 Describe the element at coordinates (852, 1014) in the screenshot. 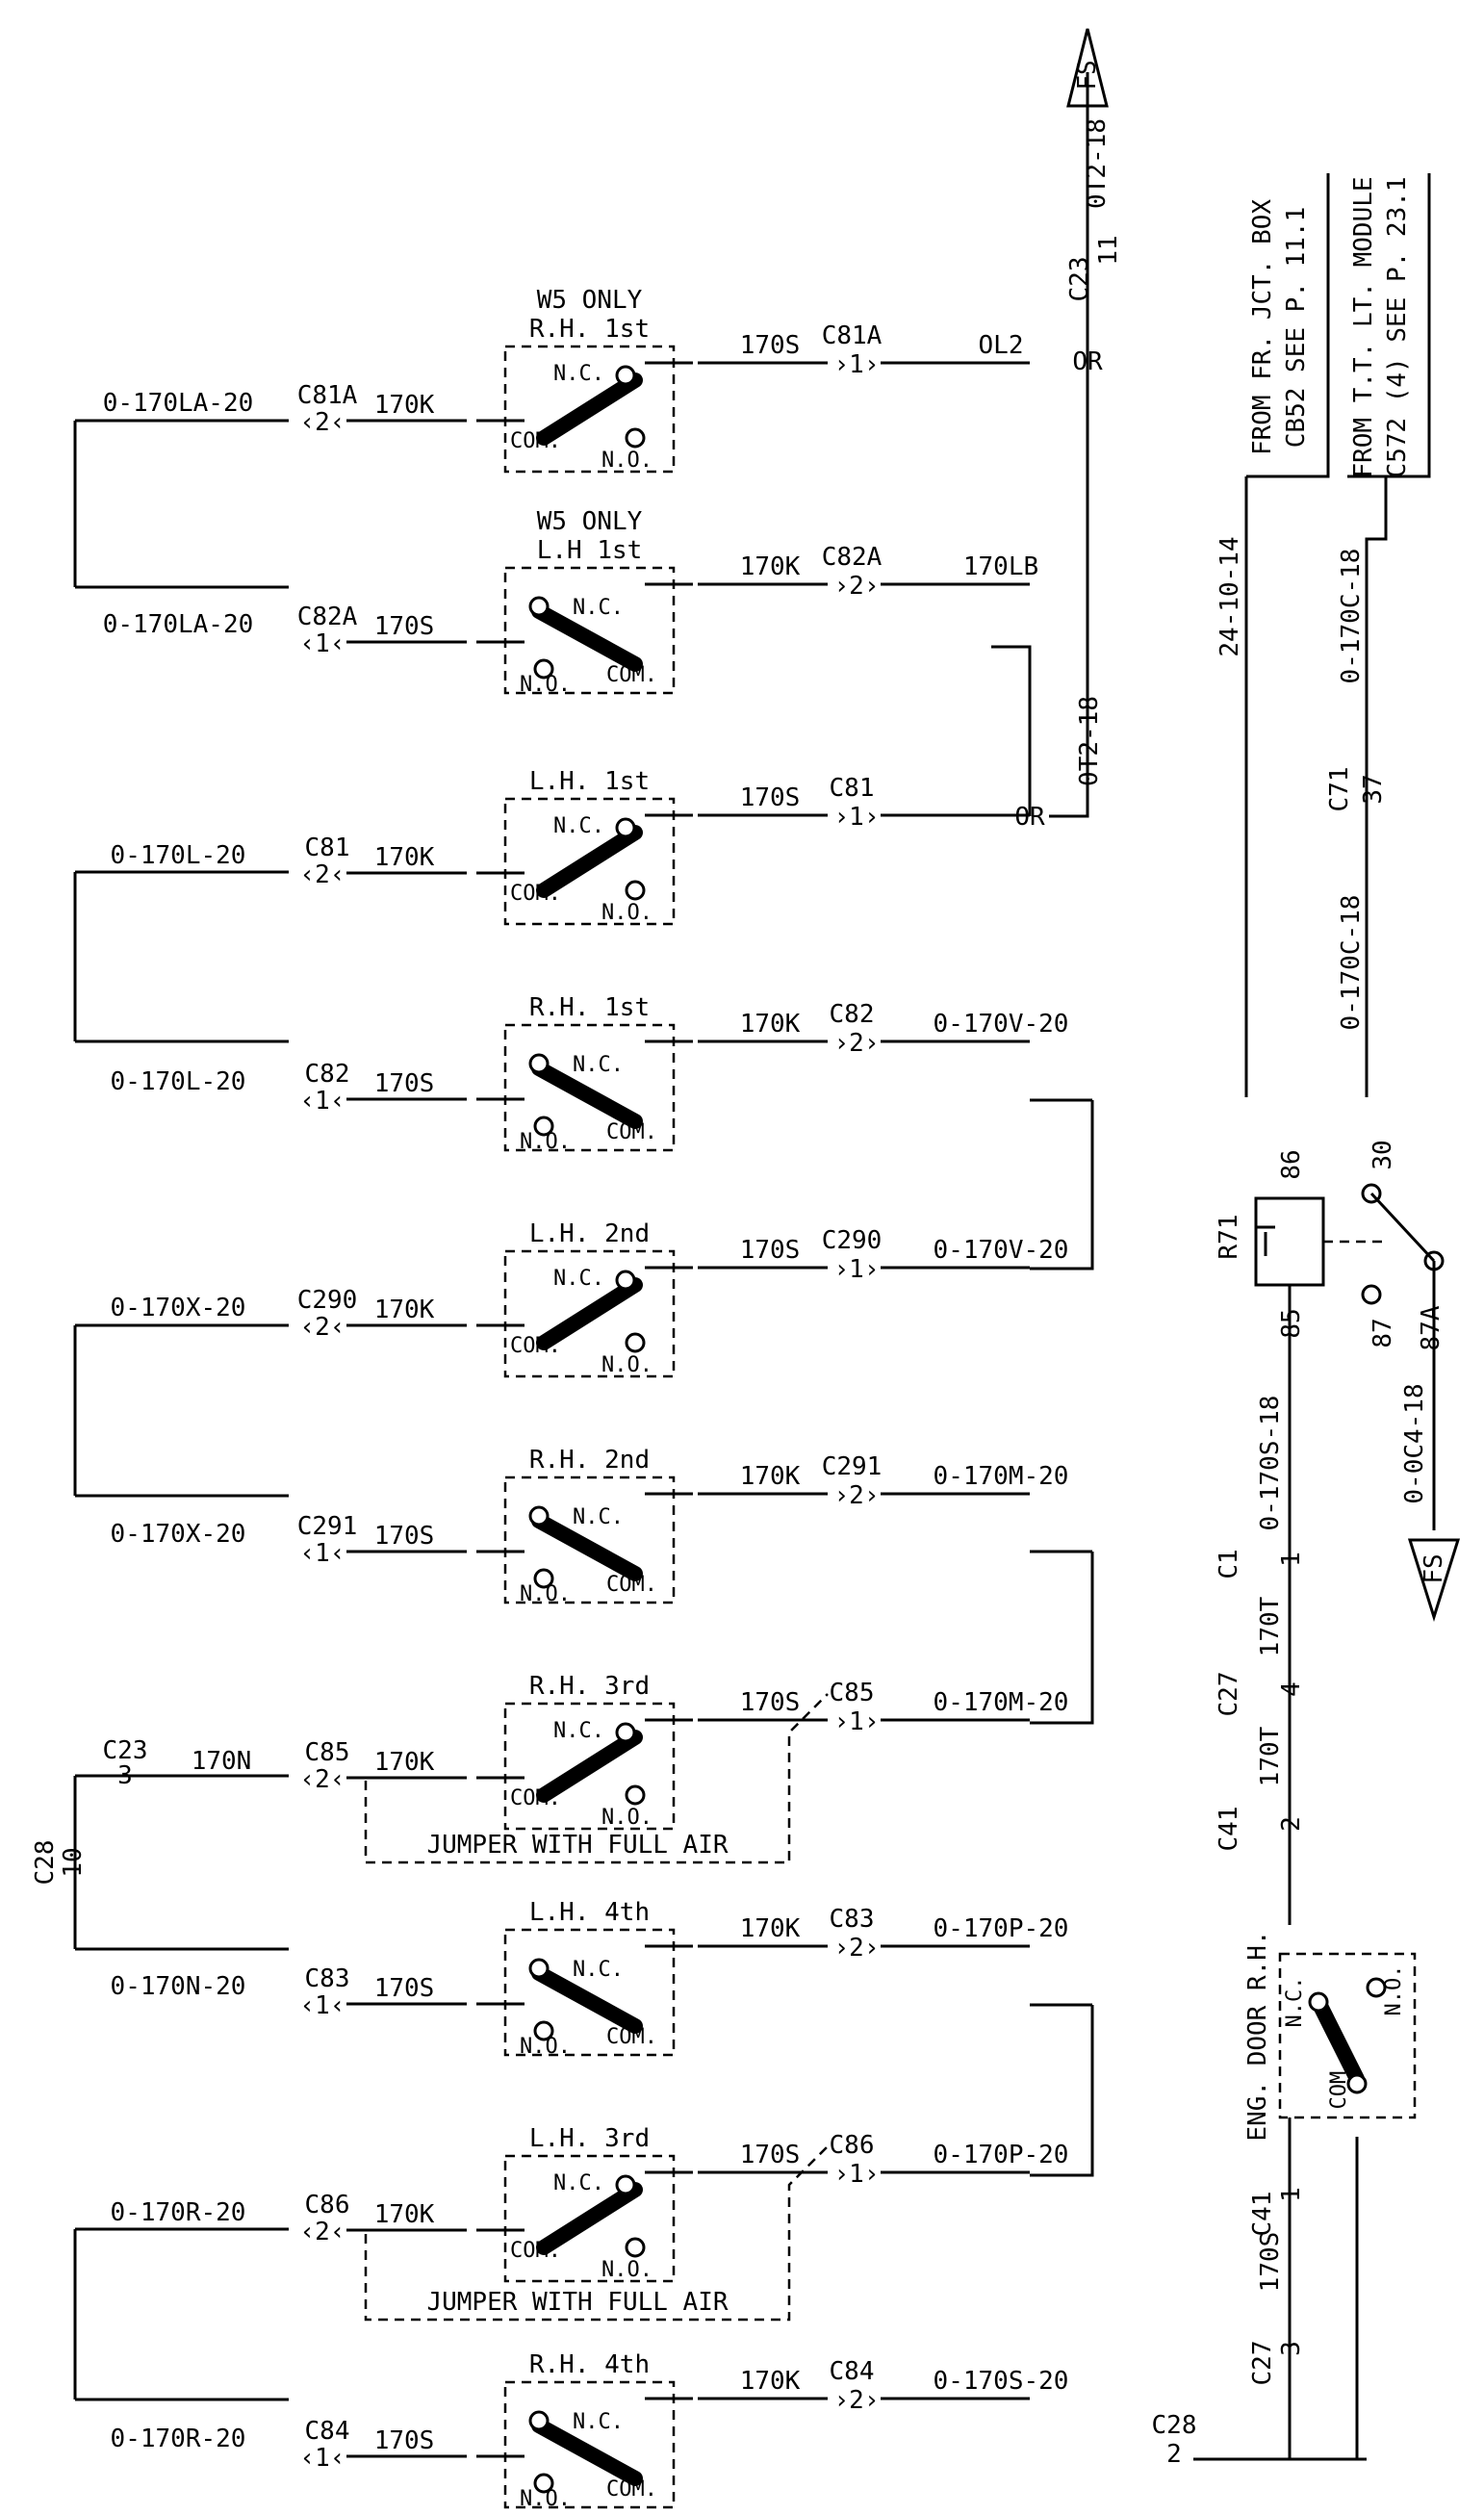

I see `right-conn-label-3: C82` at that location.